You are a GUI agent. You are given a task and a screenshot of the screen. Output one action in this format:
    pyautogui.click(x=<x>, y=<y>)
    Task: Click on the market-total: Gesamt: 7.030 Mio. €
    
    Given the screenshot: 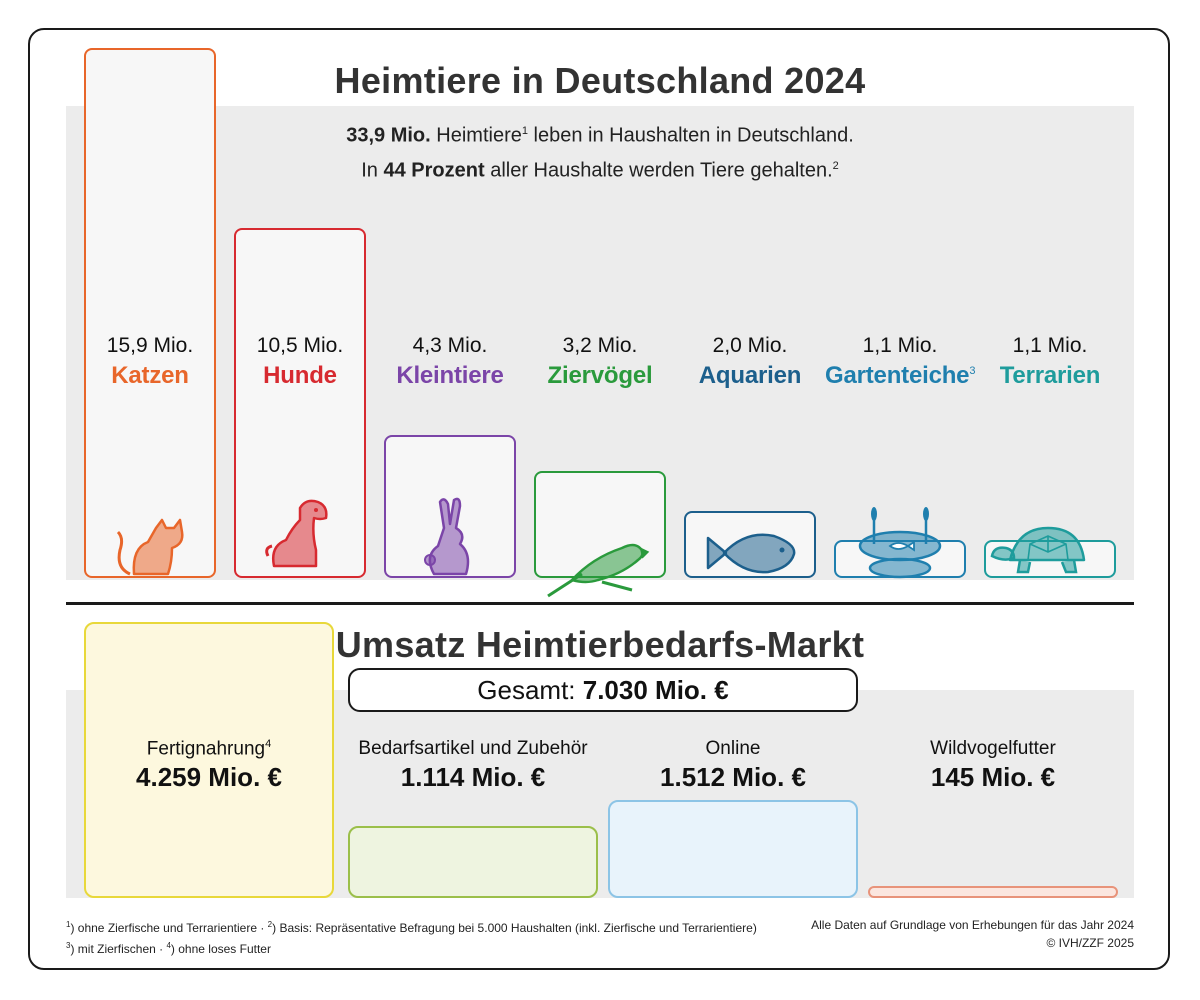 What is the action you would take?
    pyautogui.click(x=603, y=690)
    